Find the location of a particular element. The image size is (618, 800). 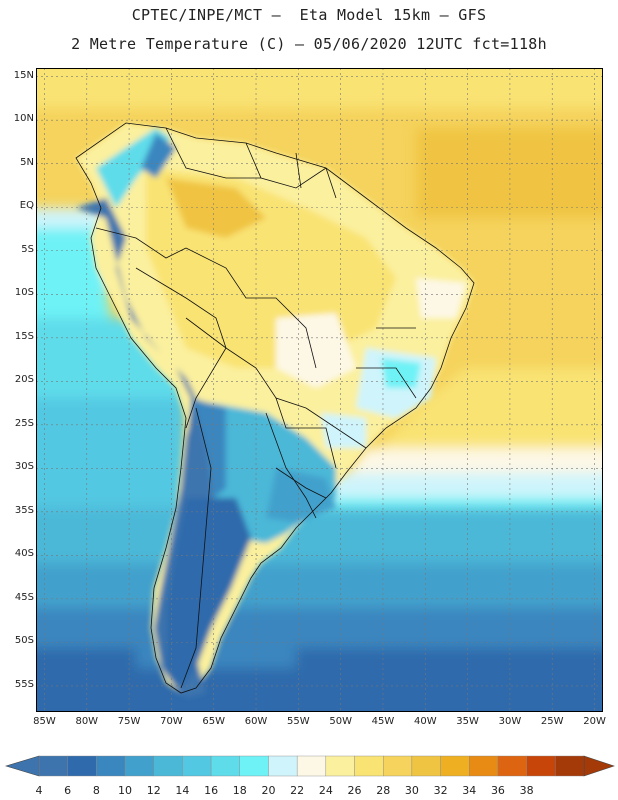

colorbar-over-arrow is located at coordinates (599, 766).